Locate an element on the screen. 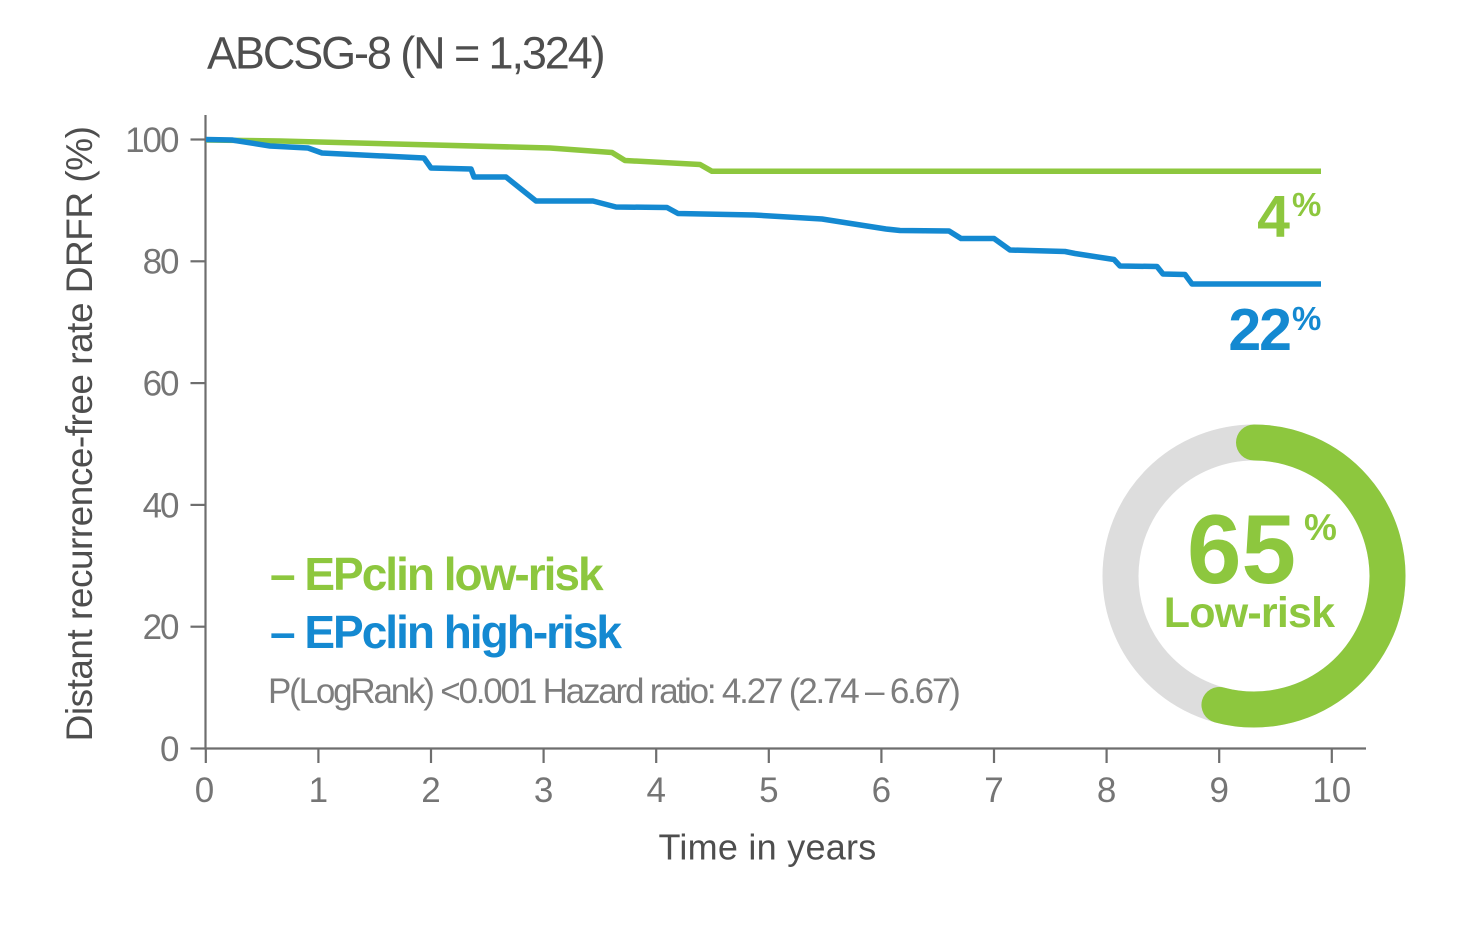  svg-text:Distant recurrence-free rate D: Distant recurrence-free rate DRFR (%) is located at coordinates (79, 434).